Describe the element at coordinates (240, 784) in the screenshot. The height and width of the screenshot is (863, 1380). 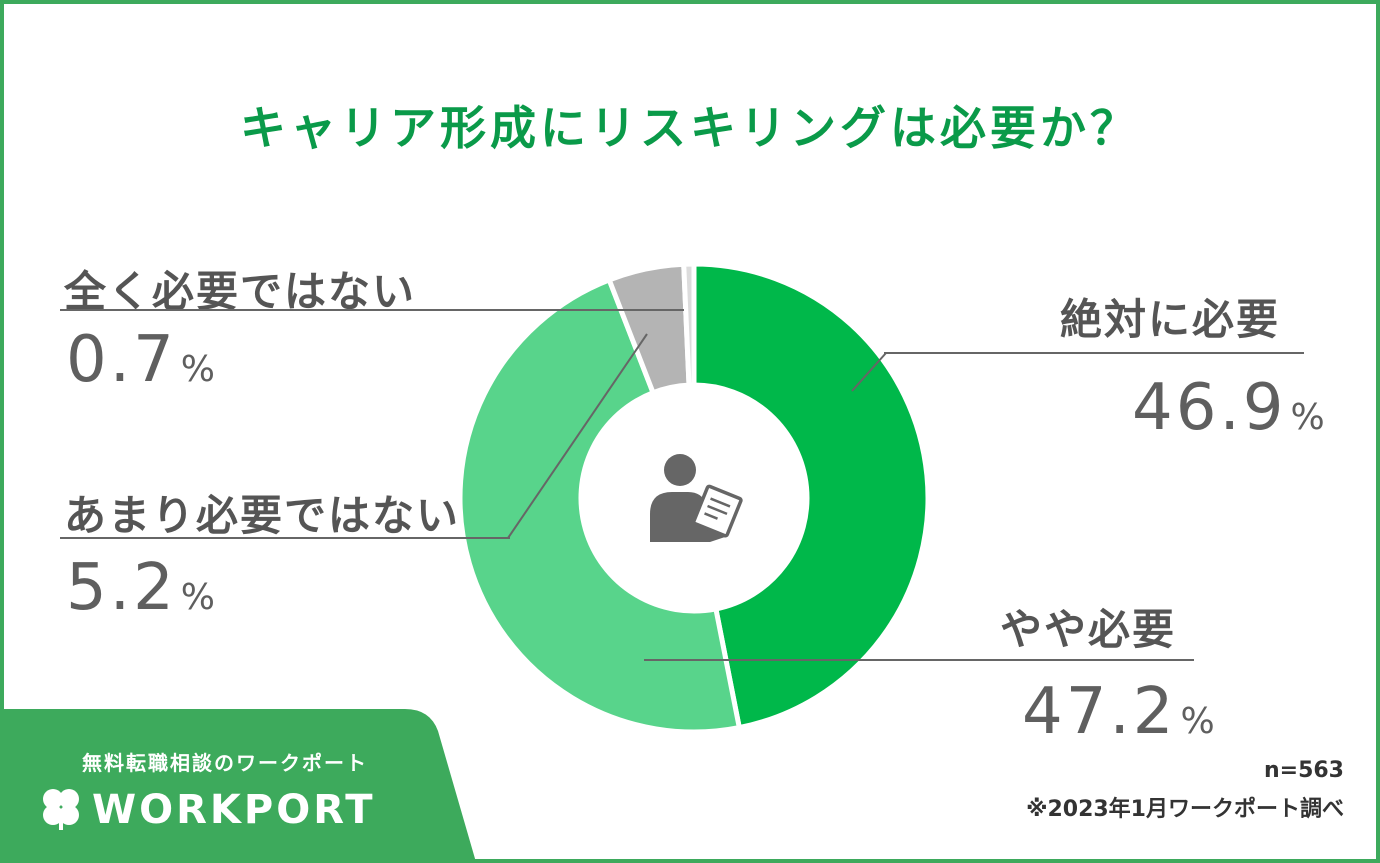
I see `brand-panel` at that location.